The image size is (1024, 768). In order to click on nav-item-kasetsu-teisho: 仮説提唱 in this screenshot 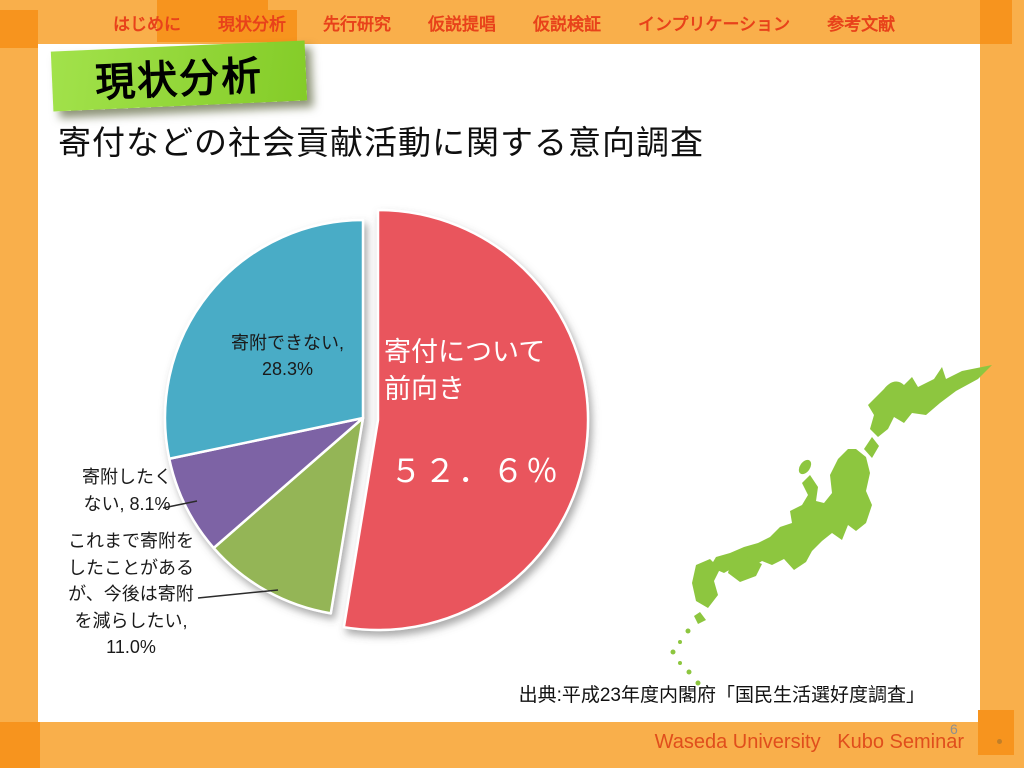, I will do `click(462, 24)`.